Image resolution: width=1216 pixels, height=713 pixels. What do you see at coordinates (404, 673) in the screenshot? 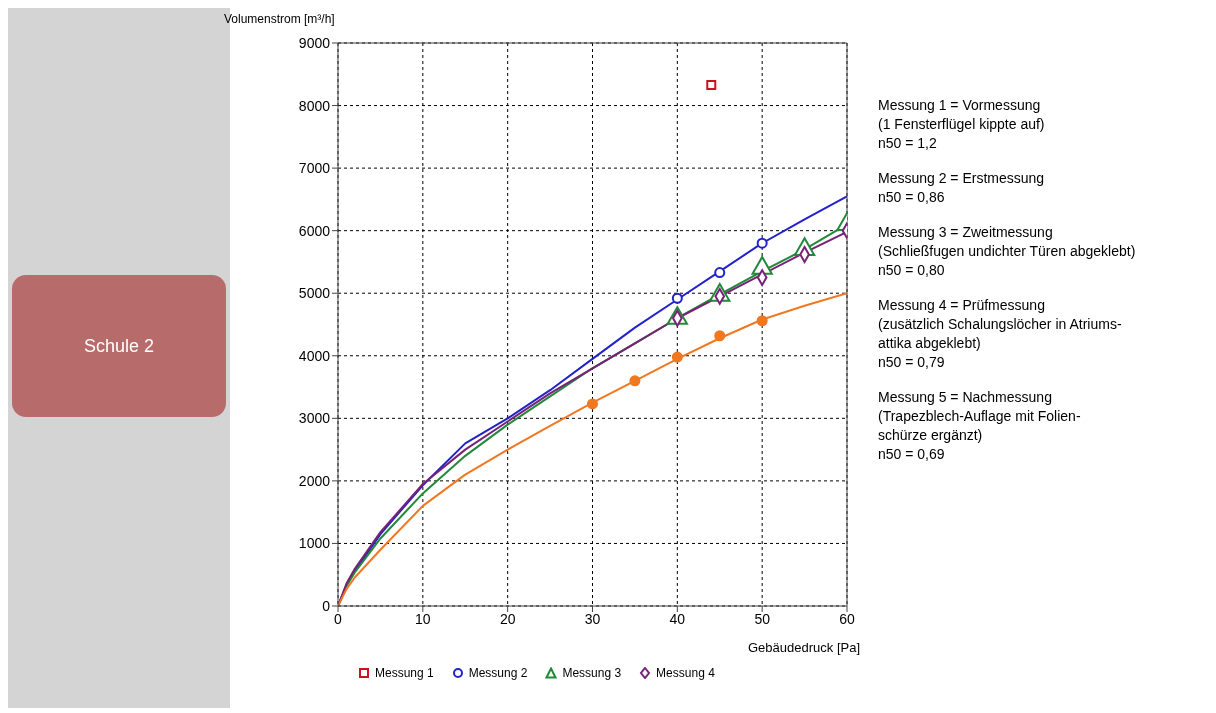
I see `legend-label: Messung 1` at bounding box center [404, 673].